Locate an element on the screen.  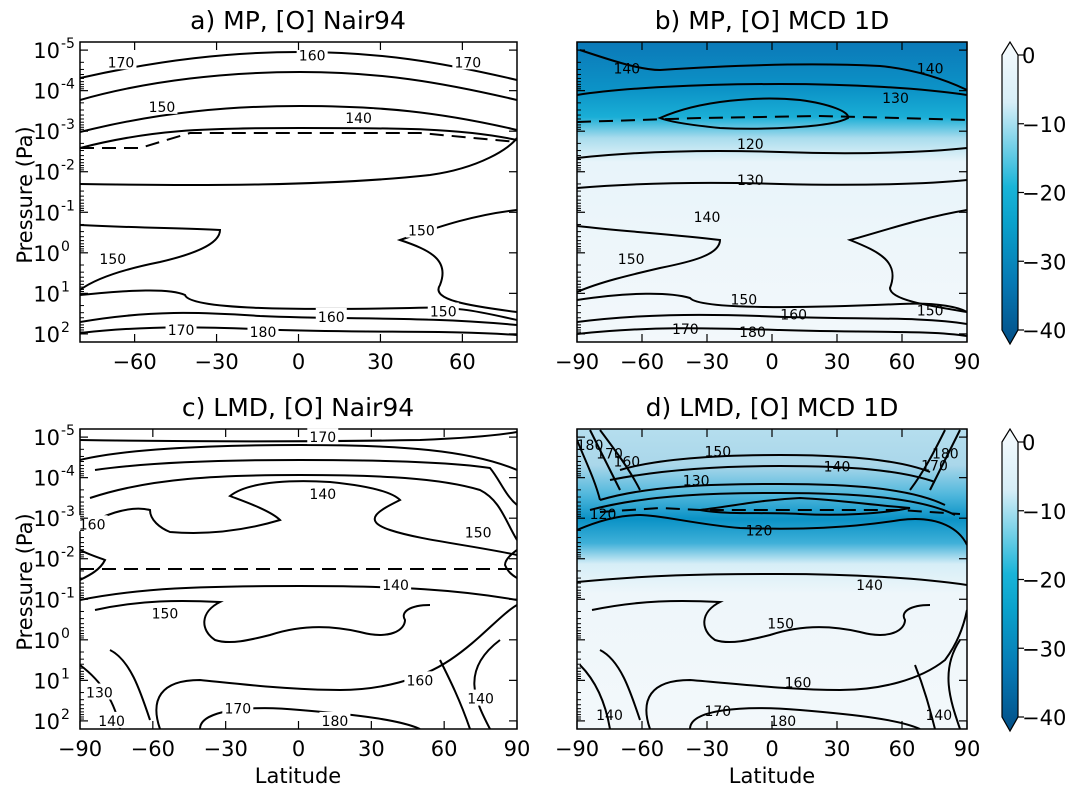
panel-c-xlabel: Latitude is located at coordinates (298, 776).